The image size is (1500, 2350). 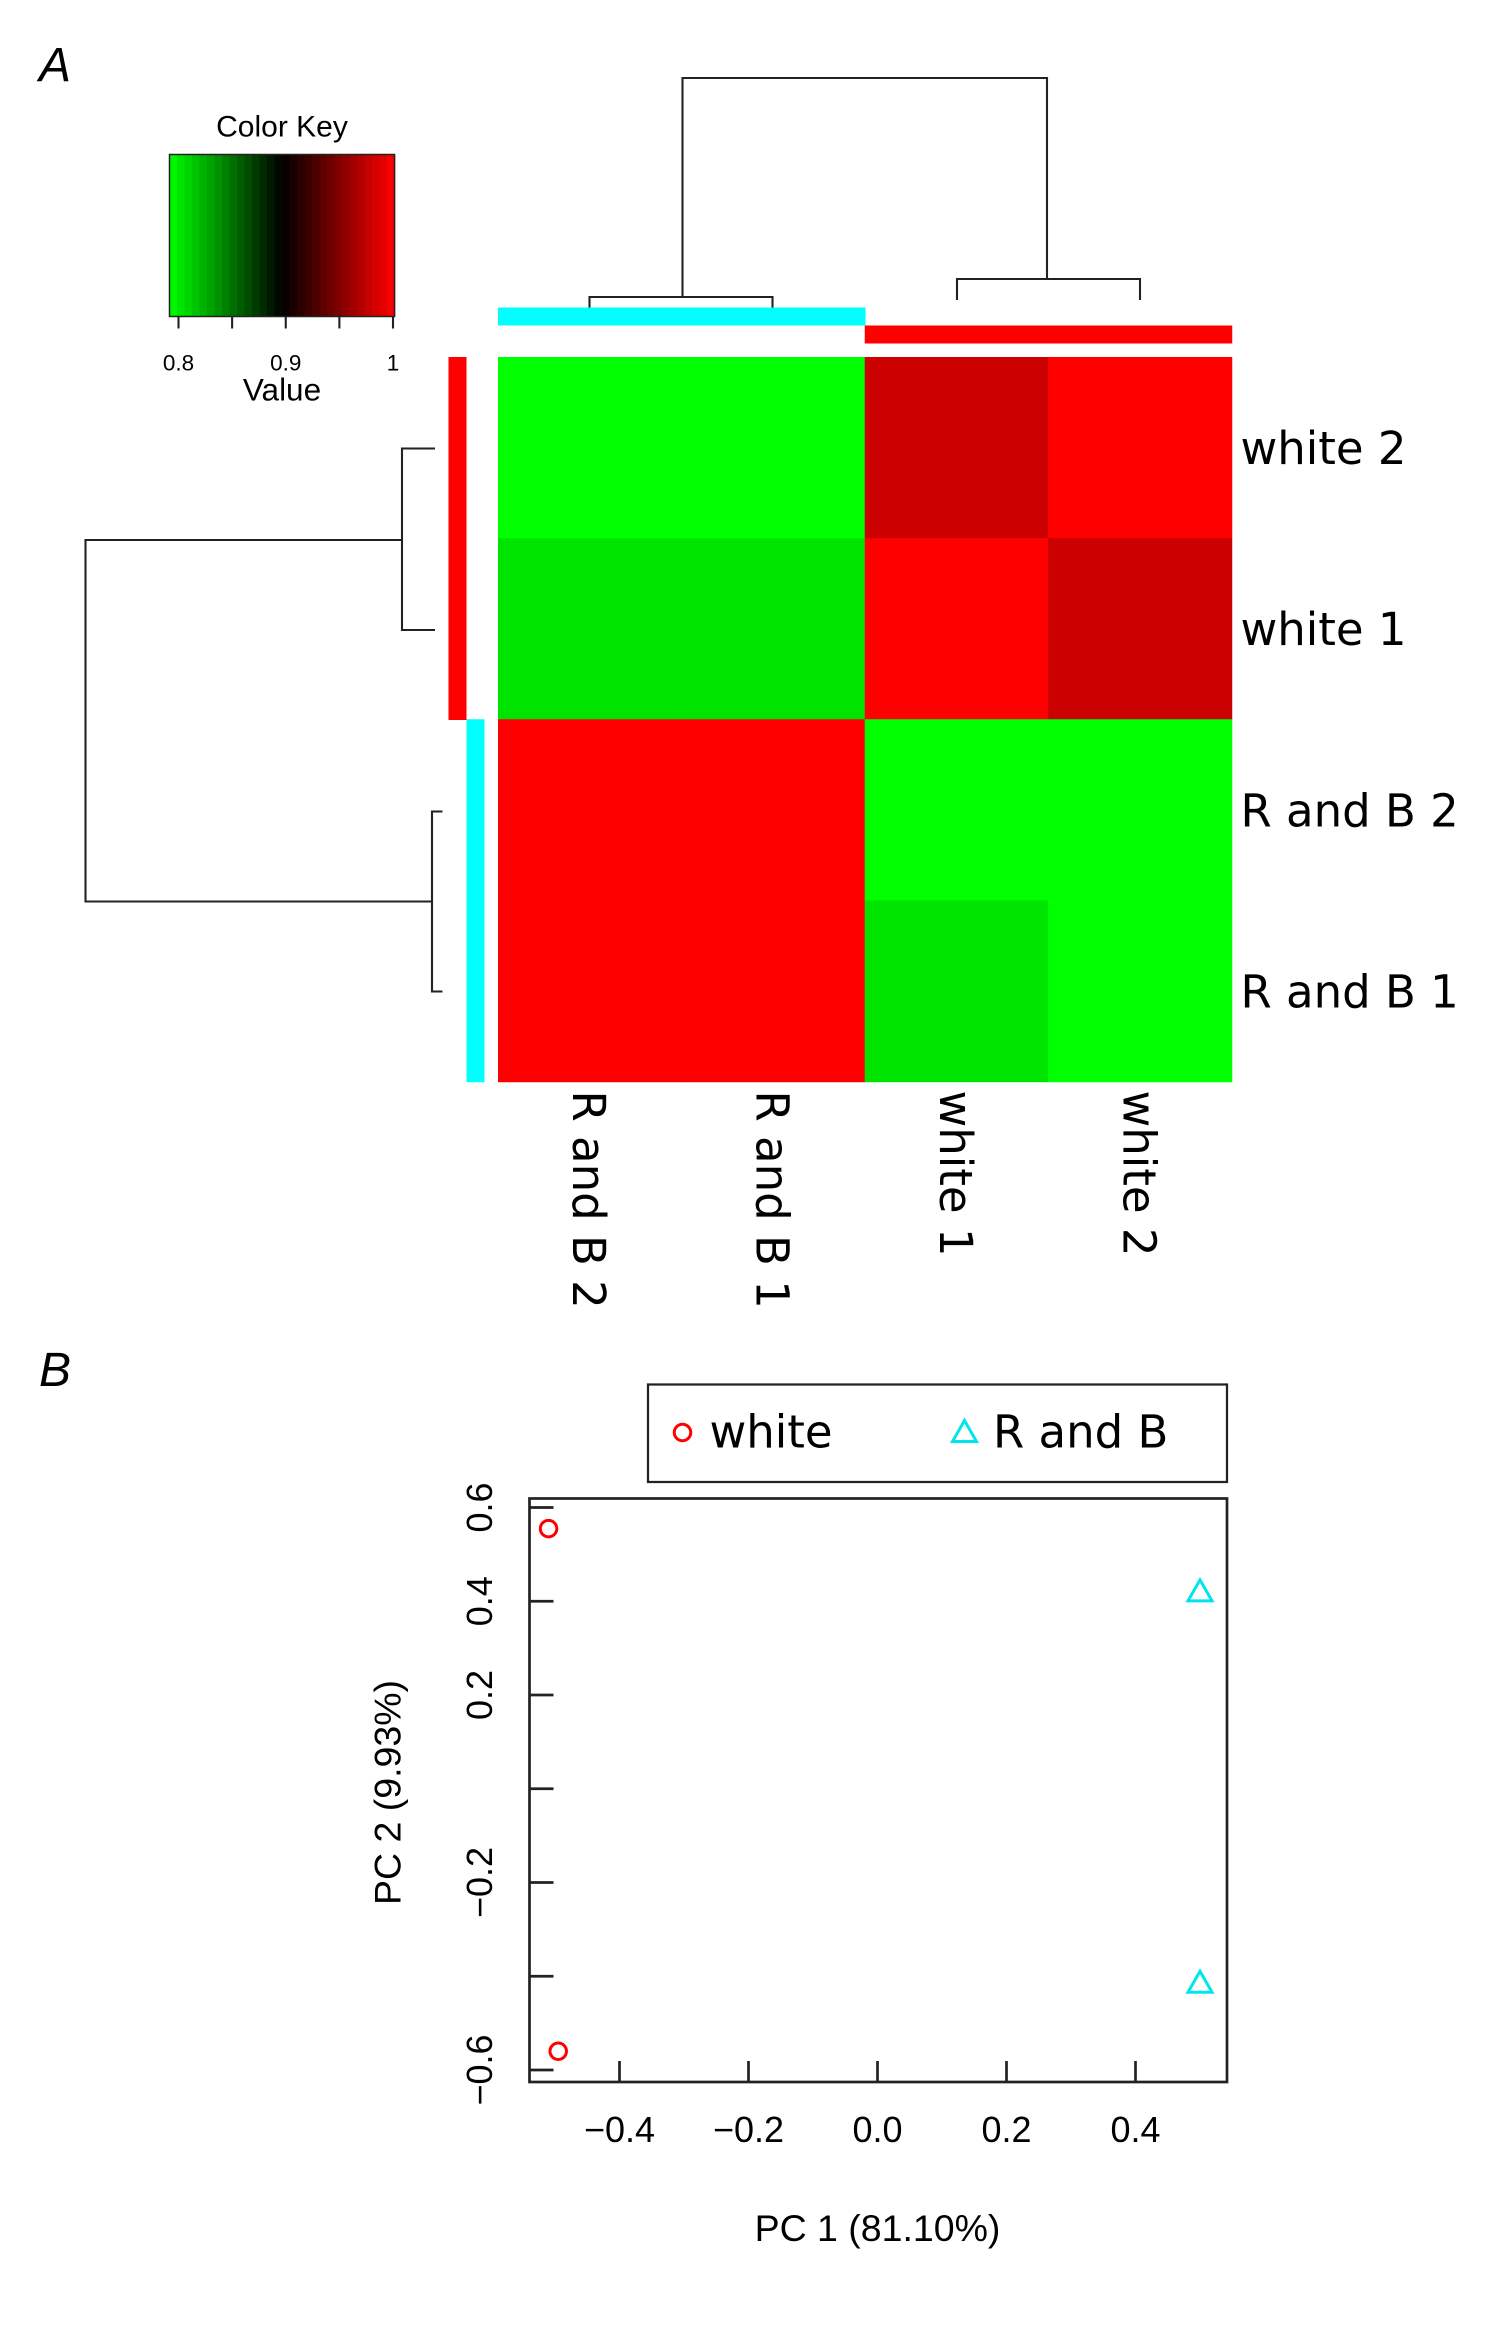 What do you see at coordinates (964, 1430) in the screenshot?
I see `legend-marker-r-and-b` at bounding box center [964, 1430].